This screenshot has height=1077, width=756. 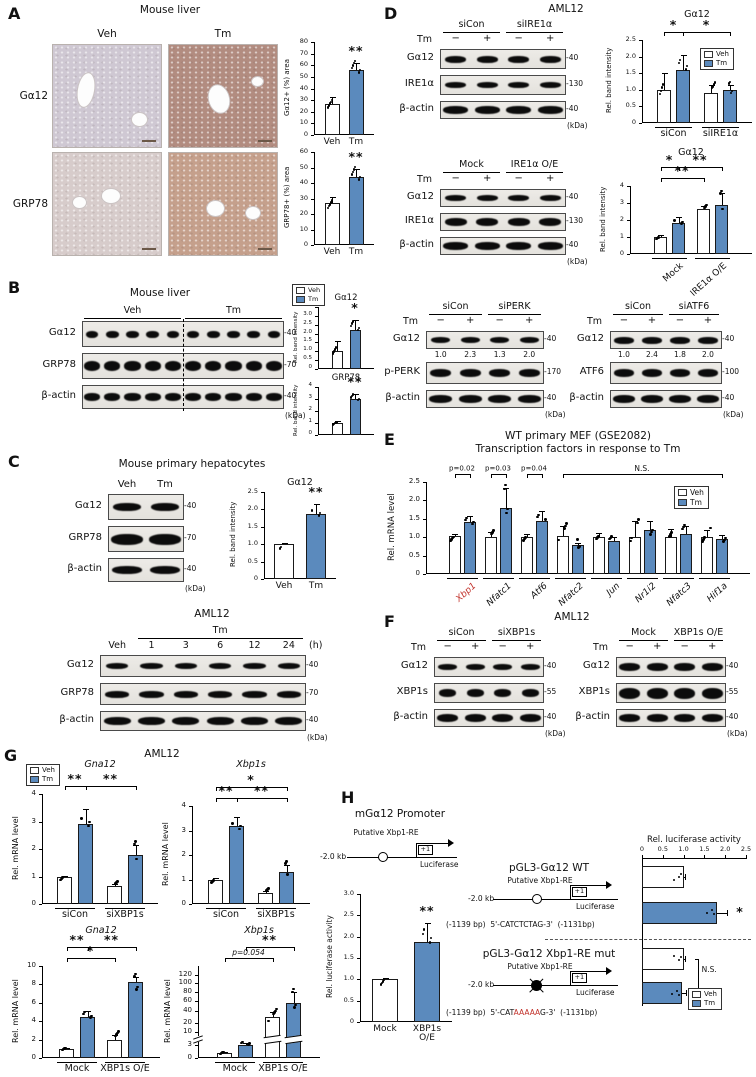 I want to click on lane-label: 3, so click(x=185, y=645).